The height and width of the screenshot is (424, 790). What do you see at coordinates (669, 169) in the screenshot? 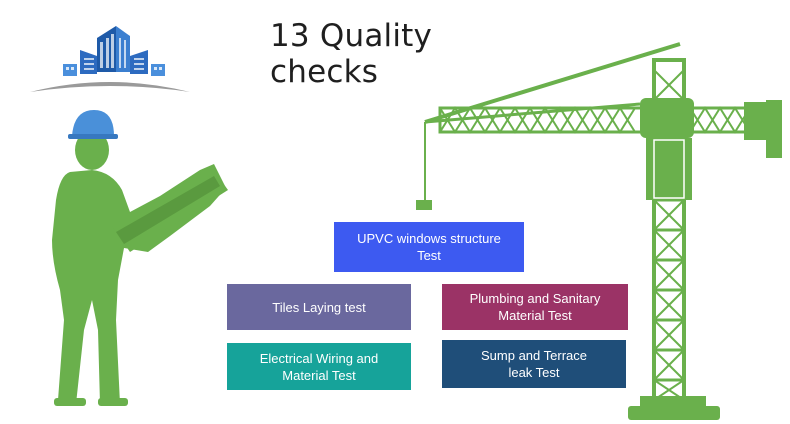
I see `crane-mast-window` at bounding box center [669, 169].